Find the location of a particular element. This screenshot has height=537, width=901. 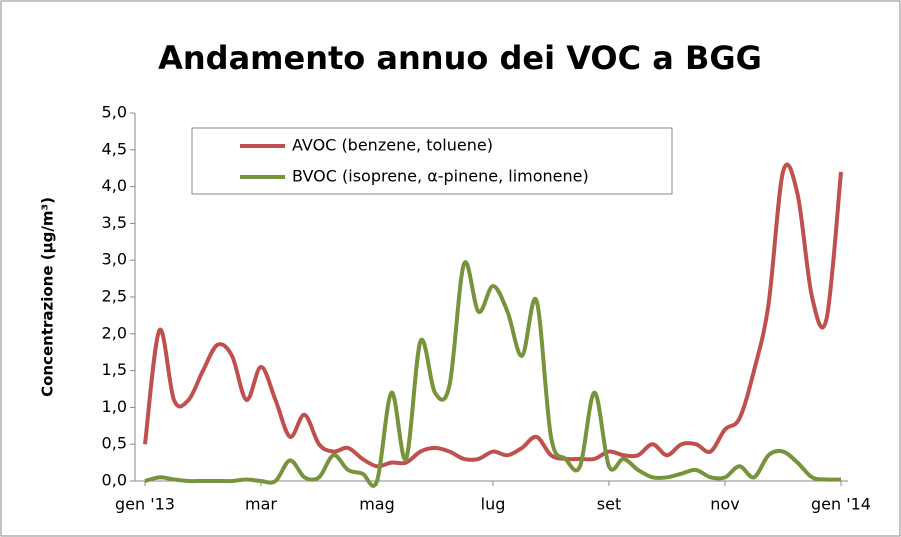

y-tick-label: 2,0 is located at coordinates (114, 332).